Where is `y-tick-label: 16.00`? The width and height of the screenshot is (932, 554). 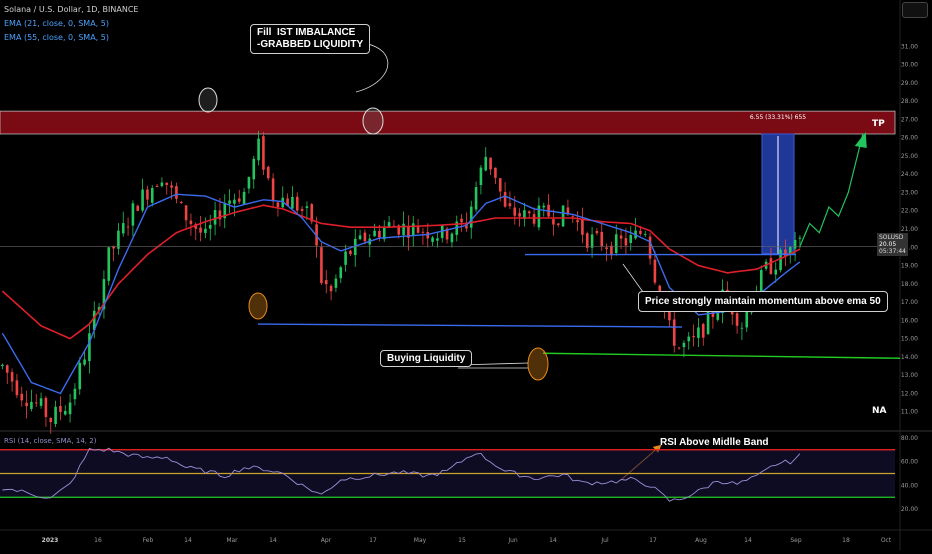
y-tick-label: 16.00 is located at coordinates (909, 320).